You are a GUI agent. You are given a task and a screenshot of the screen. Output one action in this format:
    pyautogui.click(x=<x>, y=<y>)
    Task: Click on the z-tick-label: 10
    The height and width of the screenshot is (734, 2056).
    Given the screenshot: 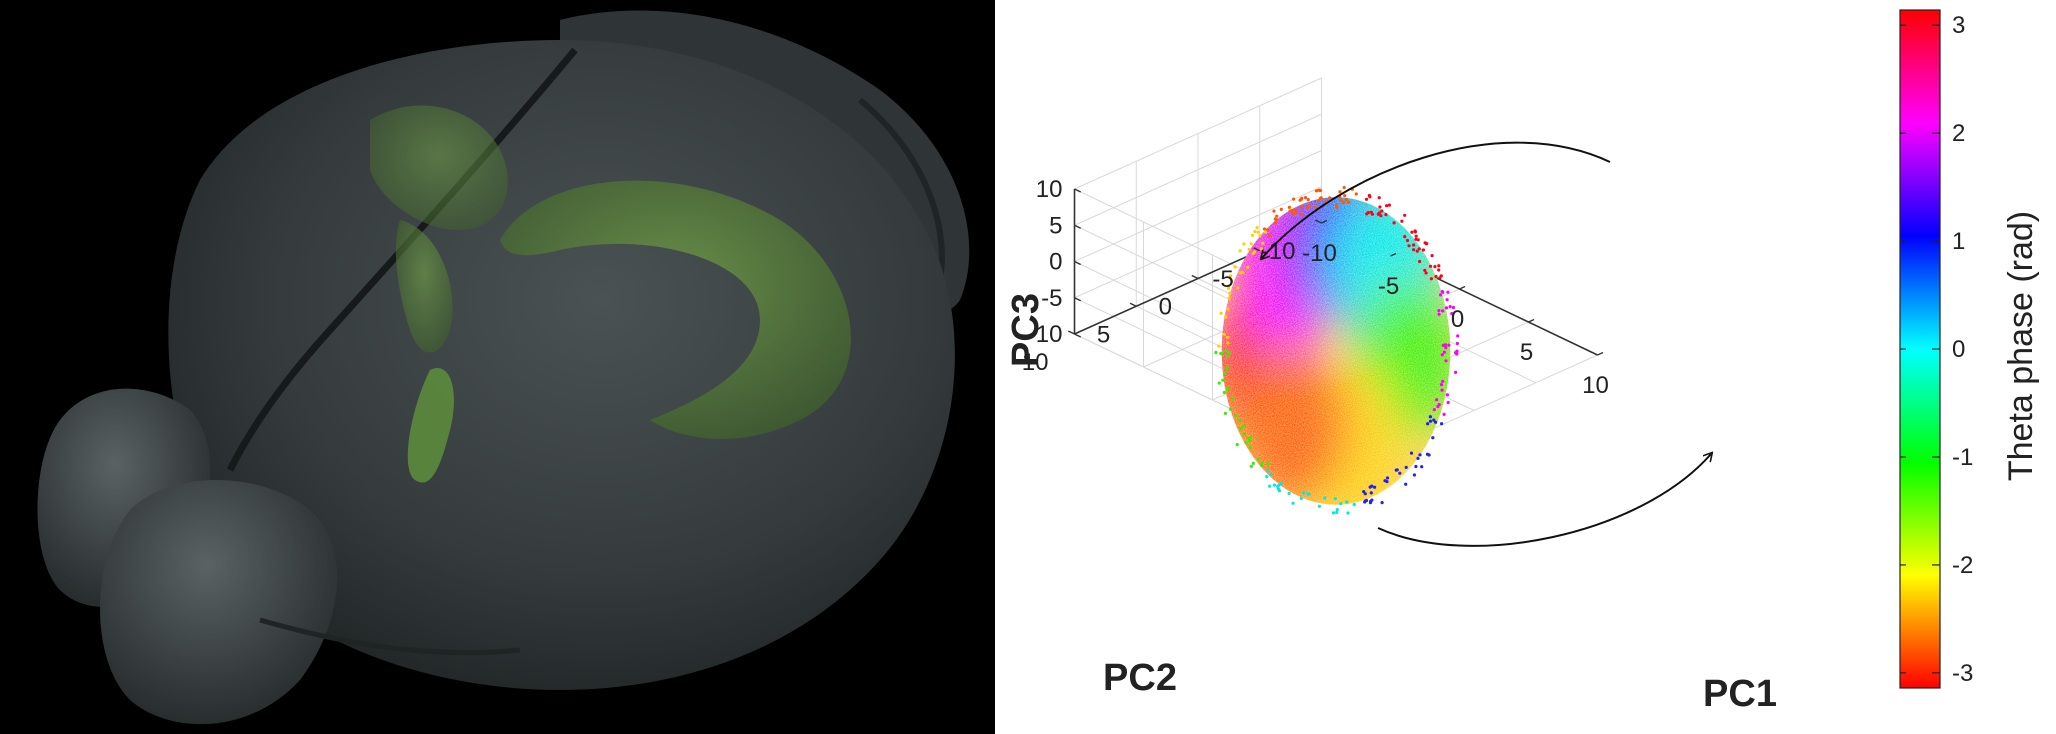 What is the action you would take?
    pyautogui.click(x=1049, y=189)
    